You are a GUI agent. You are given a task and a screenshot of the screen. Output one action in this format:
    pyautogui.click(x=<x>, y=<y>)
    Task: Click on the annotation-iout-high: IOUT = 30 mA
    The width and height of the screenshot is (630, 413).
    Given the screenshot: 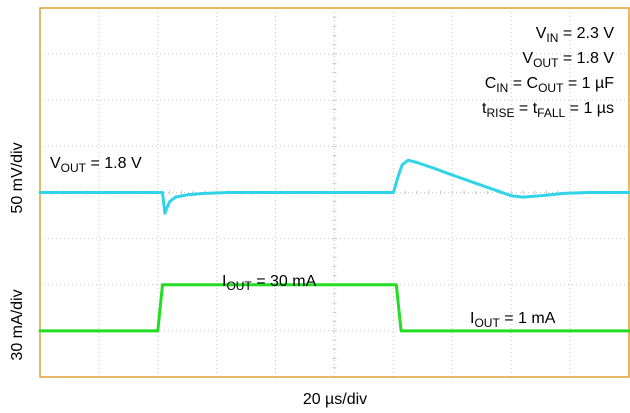 What is the action you would take?
    pyautogui.click(x=269, y=283)
    